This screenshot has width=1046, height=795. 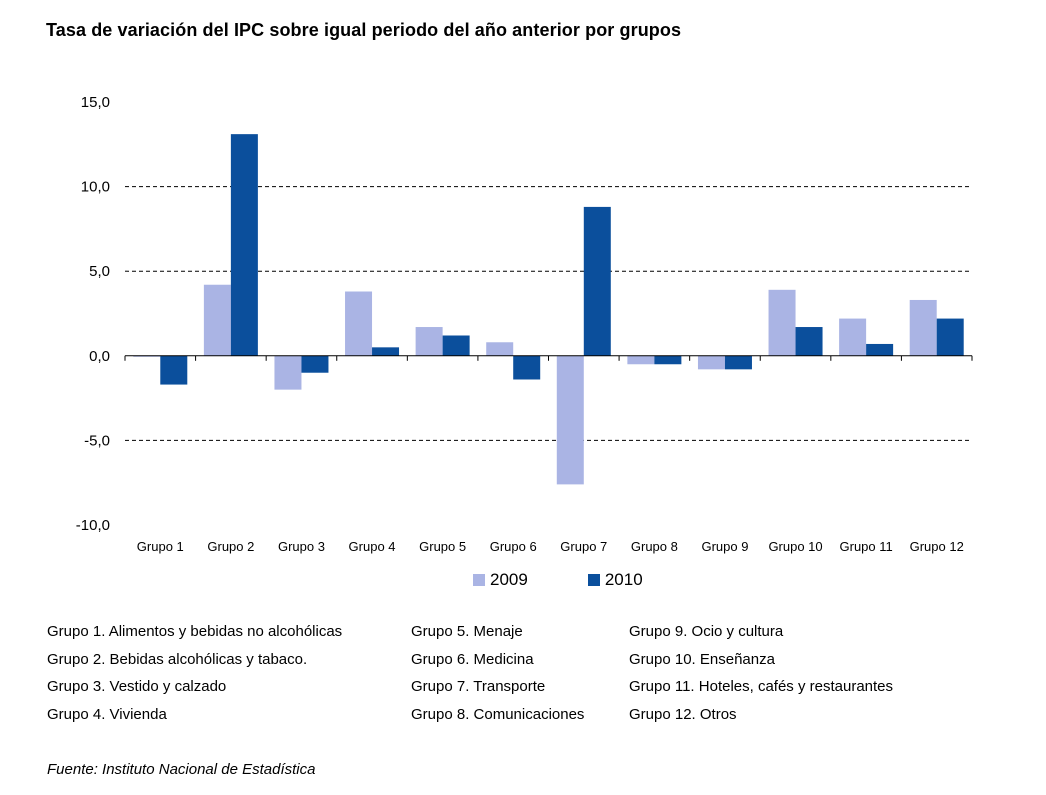 What do you see at coordinates (230, 546) in the screenshot?
I see `x-tick-label: Grupo 2` at bounding box center [230, 546].